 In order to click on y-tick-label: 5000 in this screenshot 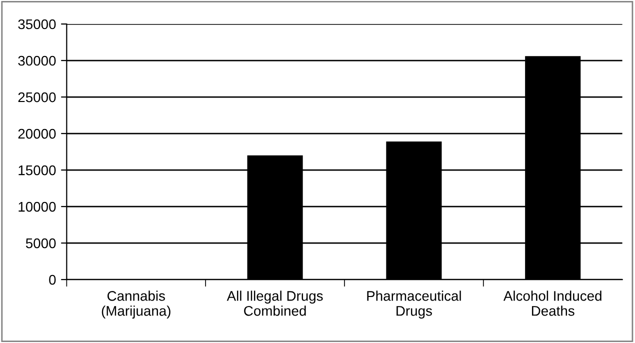, I will do `click(41, 243)`.